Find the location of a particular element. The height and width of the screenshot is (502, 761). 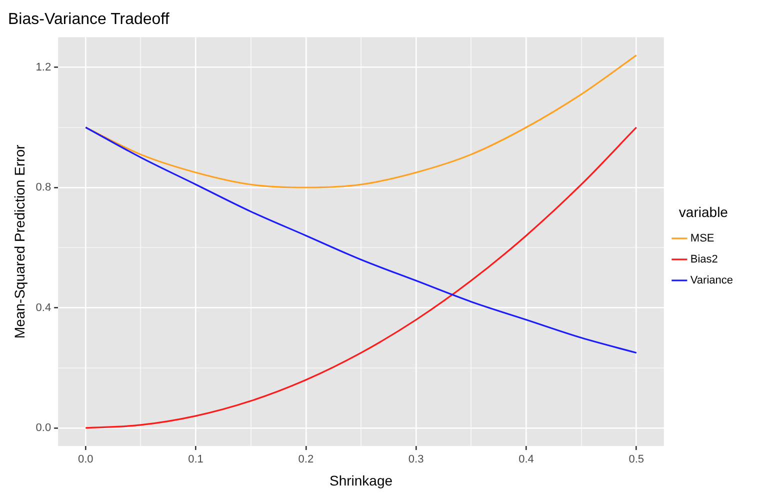

y-axis-title: Mean-Squared Prediction Error is located at coordinates (19, 241).